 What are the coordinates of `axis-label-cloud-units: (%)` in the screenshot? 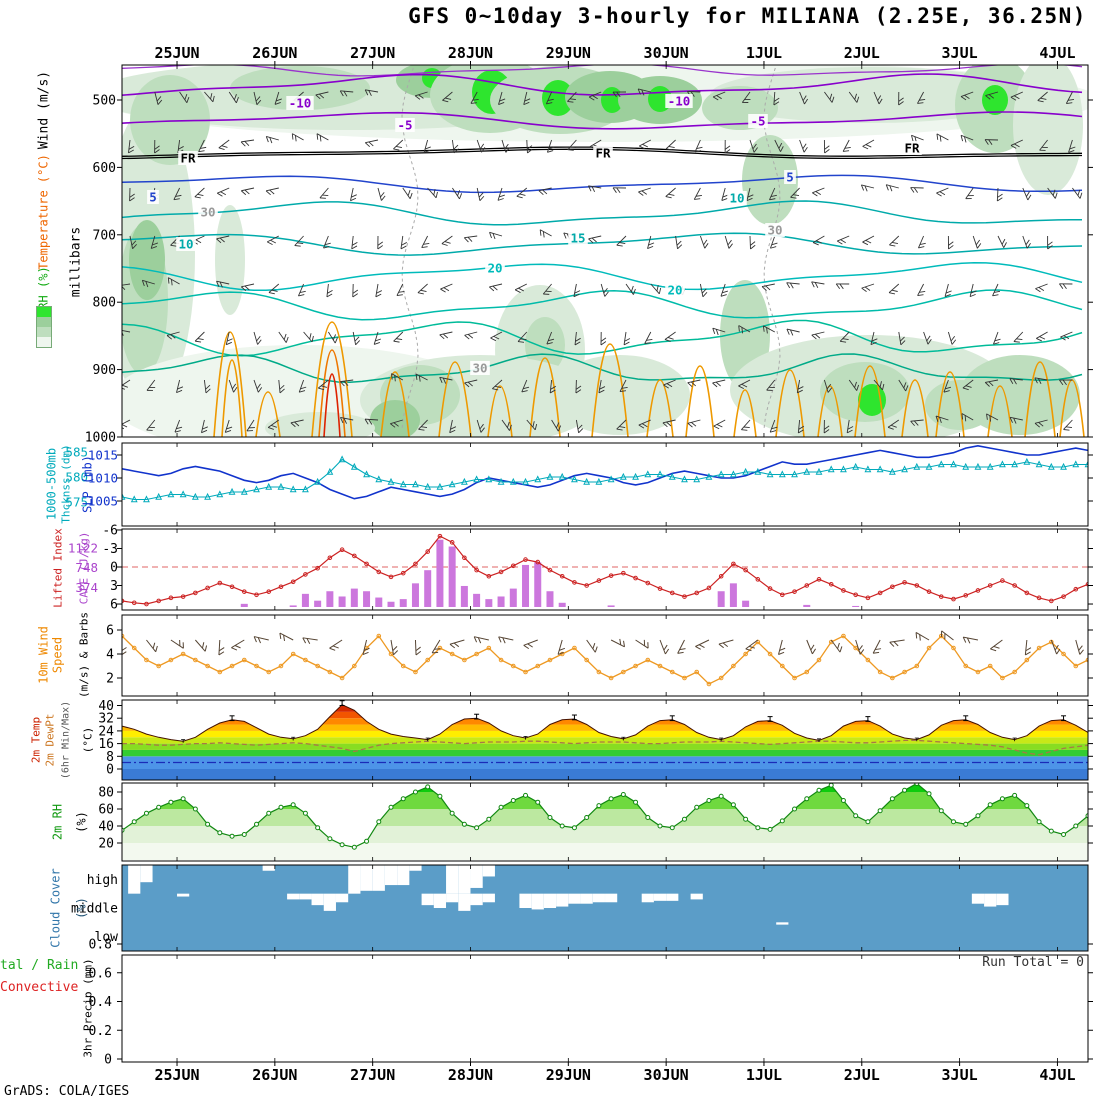 It's located at (81, 908).